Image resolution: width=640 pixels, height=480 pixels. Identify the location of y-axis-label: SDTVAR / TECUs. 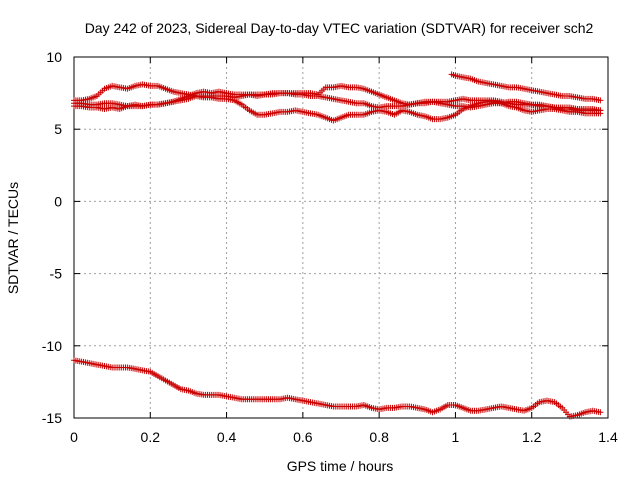
(13, 238).